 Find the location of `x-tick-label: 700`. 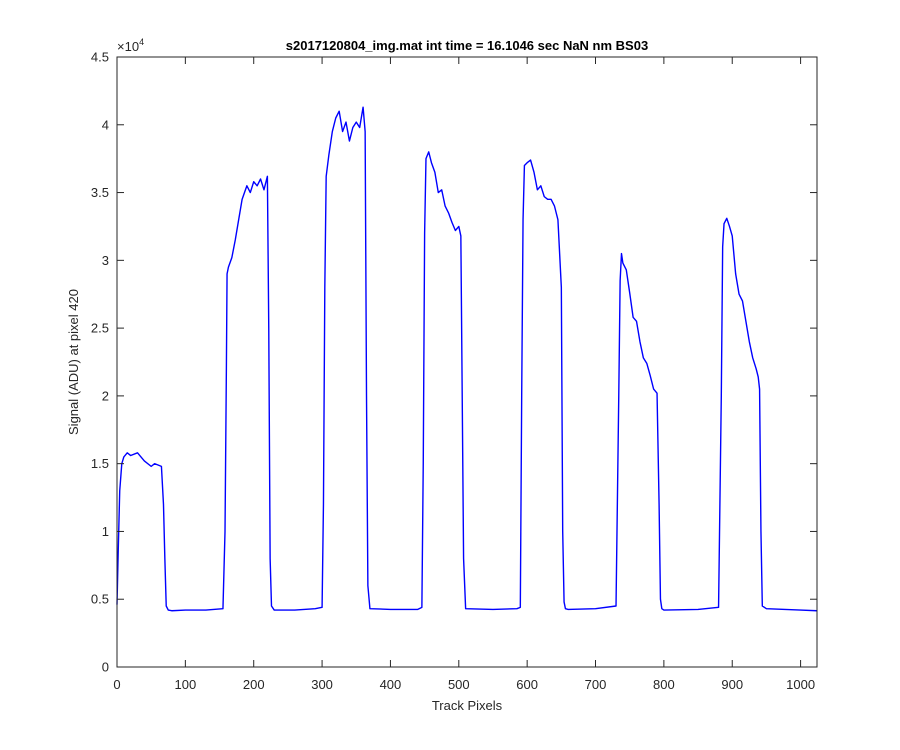

x-tick-label: 700 is located at coordinates (596, 684).